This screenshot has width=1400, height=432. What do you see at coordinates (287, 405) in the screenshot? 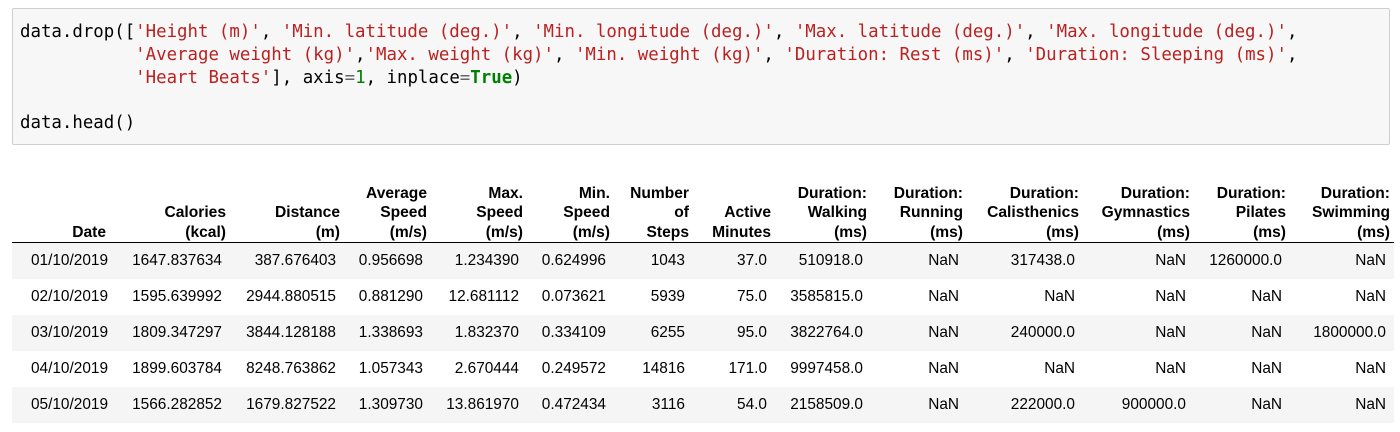
I see `table-cell: 1679.827522` at bounding box center [287, 405].